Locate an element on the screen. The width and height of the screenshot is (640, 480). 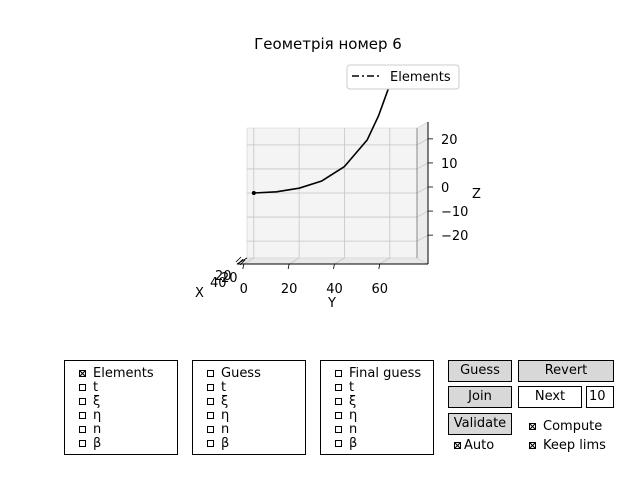
legend-box is located at coordinates (403, 77).